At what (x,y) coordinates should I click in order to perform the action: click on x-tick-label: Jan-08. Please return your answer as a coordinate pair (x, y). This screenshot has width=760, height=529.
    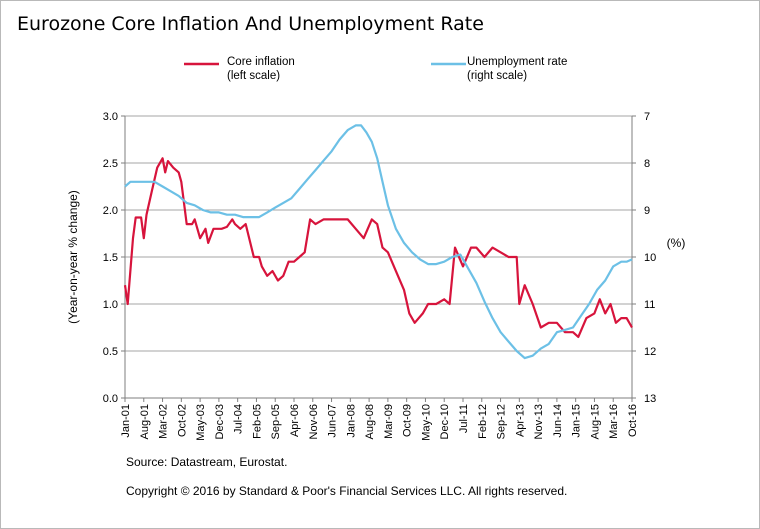
    Looking at the image, I should click on (351, 421).